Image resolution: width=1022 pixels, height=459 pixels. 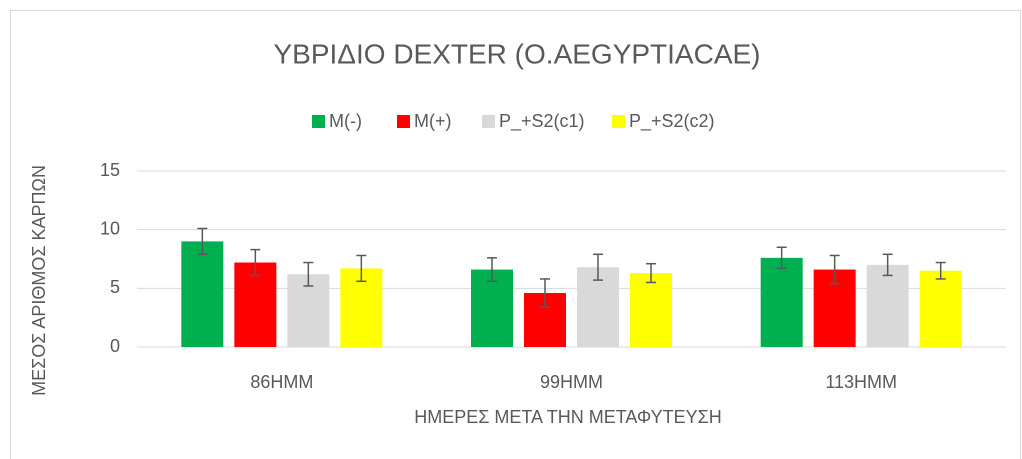 What do you see at coordinates (110, 170) in the screenshot?
I see `y-tick-label: 15` at bounding box center [110, 170].